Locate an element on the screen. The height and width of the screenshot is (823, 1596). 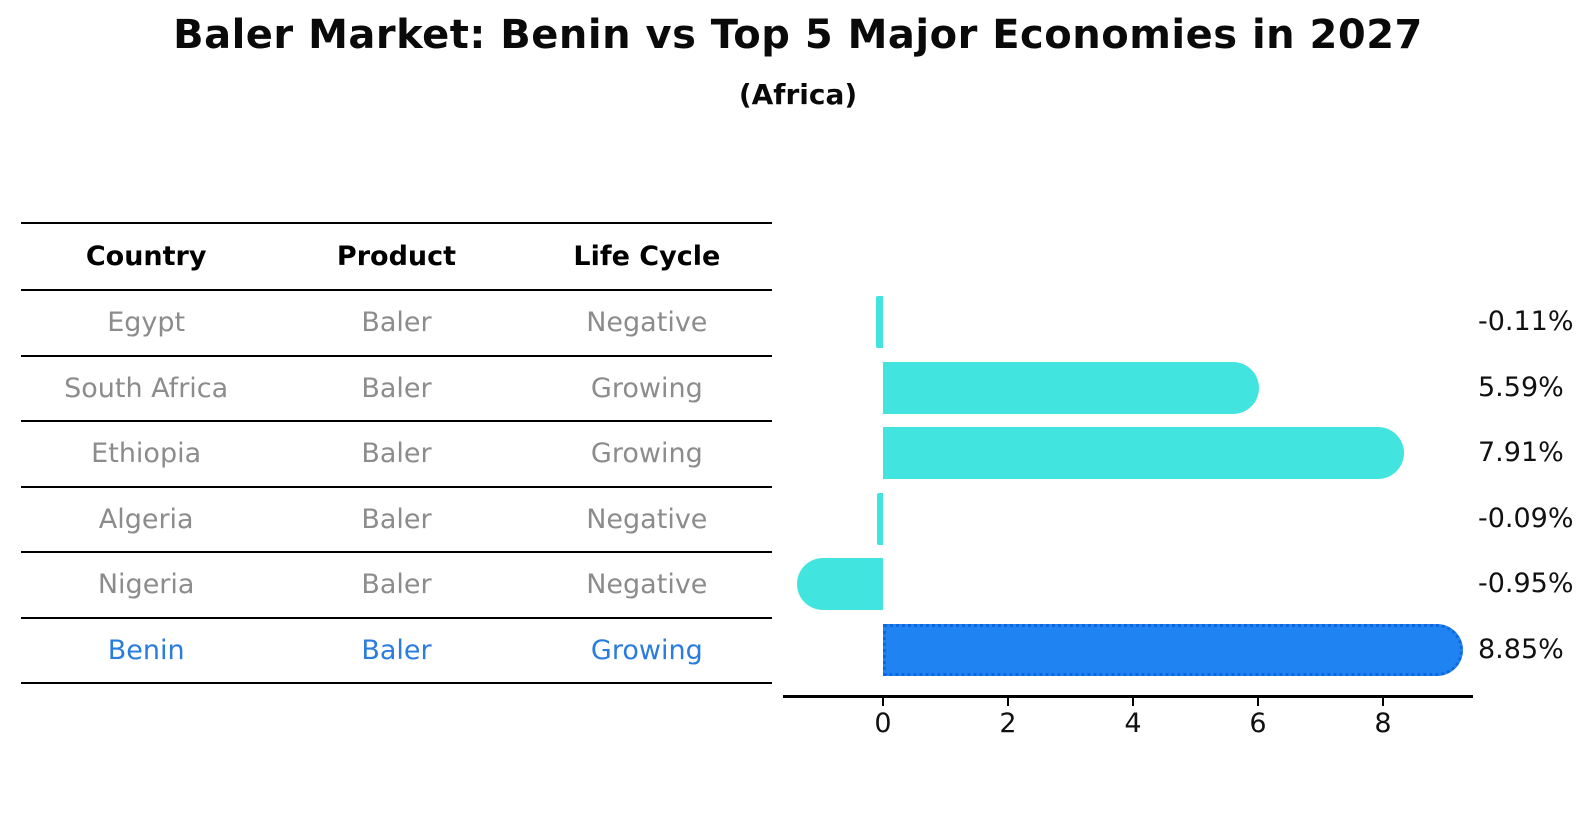
bar-south-africa is located at coordinates (1071, 387).